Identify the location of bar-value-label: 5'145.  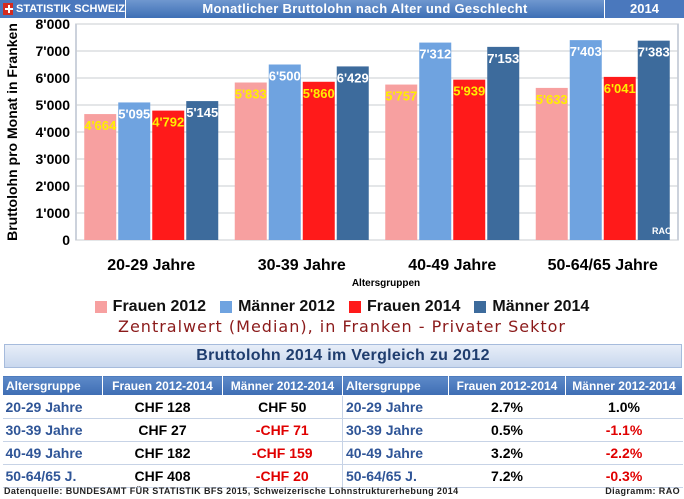
(202, 112).